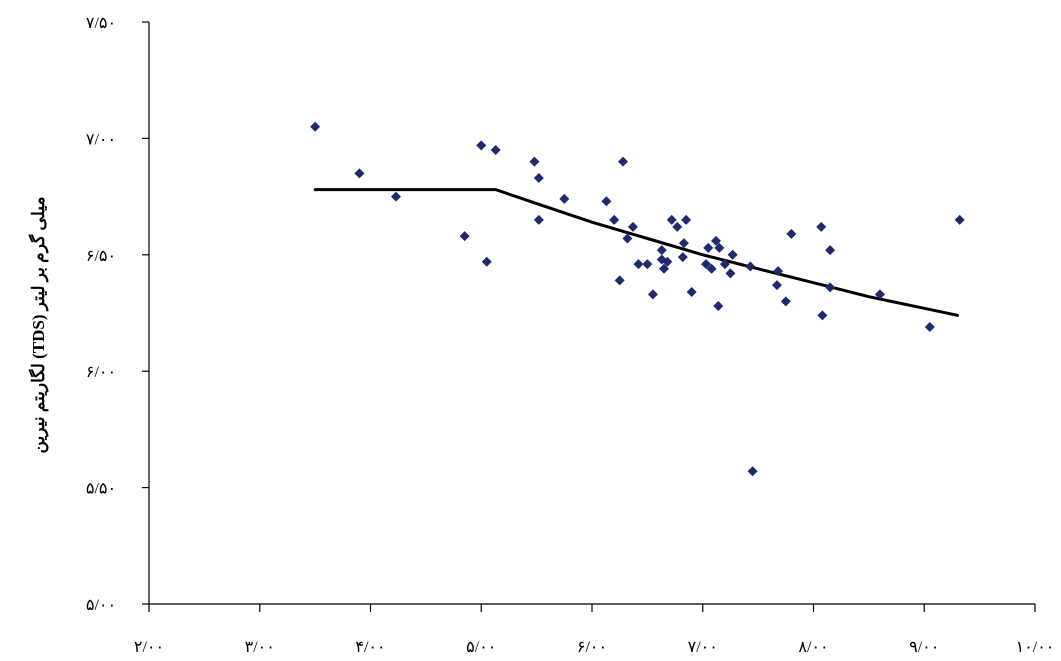 This screenshot has height=661, width=1061. I want to click on y-tick-label: ۶/۵۰, so click(101, 256).